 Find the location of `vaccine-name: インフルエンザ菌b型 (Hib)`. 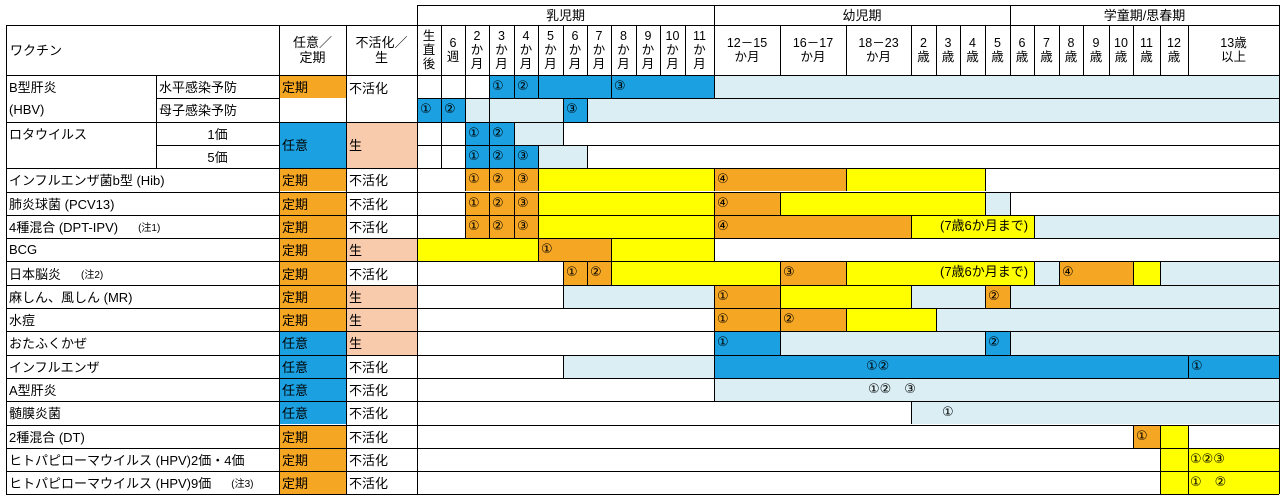

vaccine-name: インフルエンザ菌b型 (Hib) is located at coordinates (142, 179).